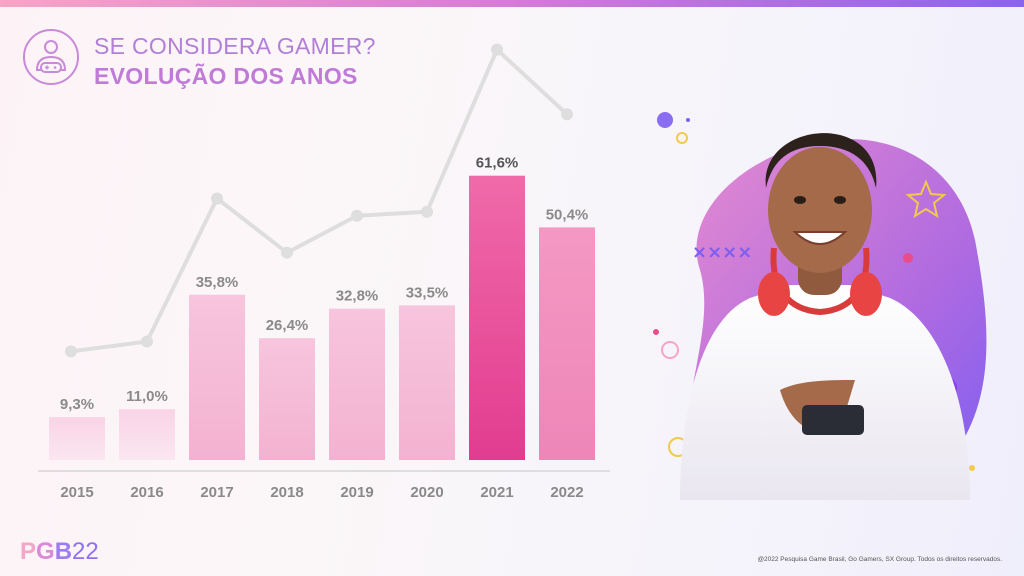 This screenshot has width=1024, height=576. Describe the element at coordinates (427, 211) in the screenshot. I see `trend-point-2020` at that location.